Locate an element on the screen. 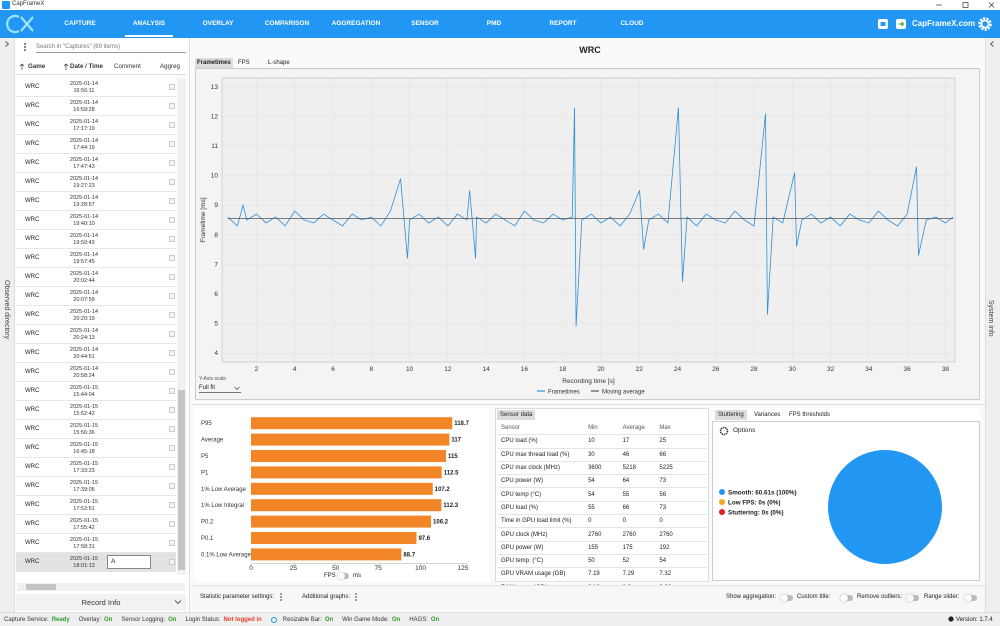 This screenshot has width=1000, height=626. expand-left is located at coordinates (7, 44).